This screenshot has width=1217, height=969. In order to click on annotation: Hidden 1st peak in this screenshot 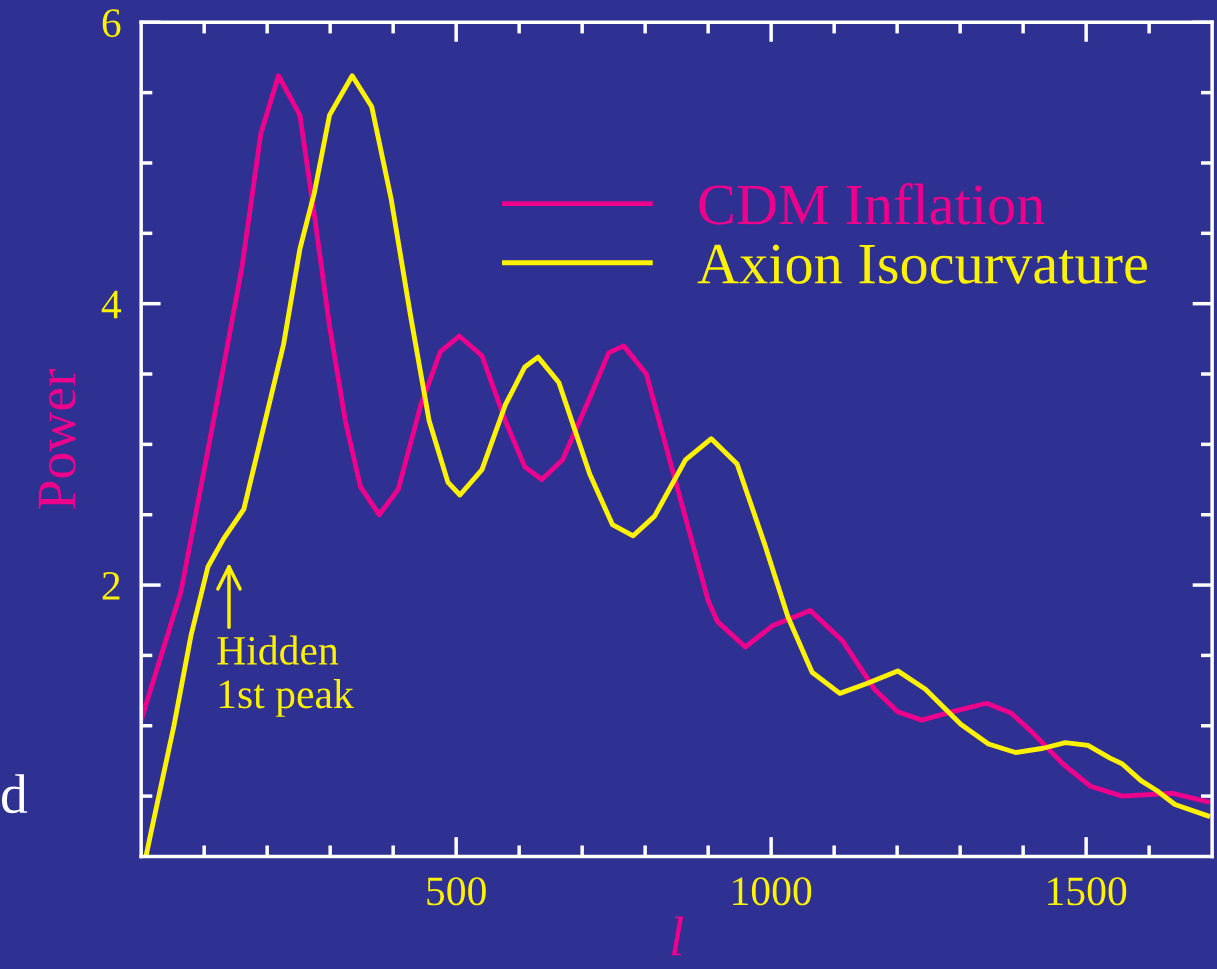, I will do `click(285, 676)`.